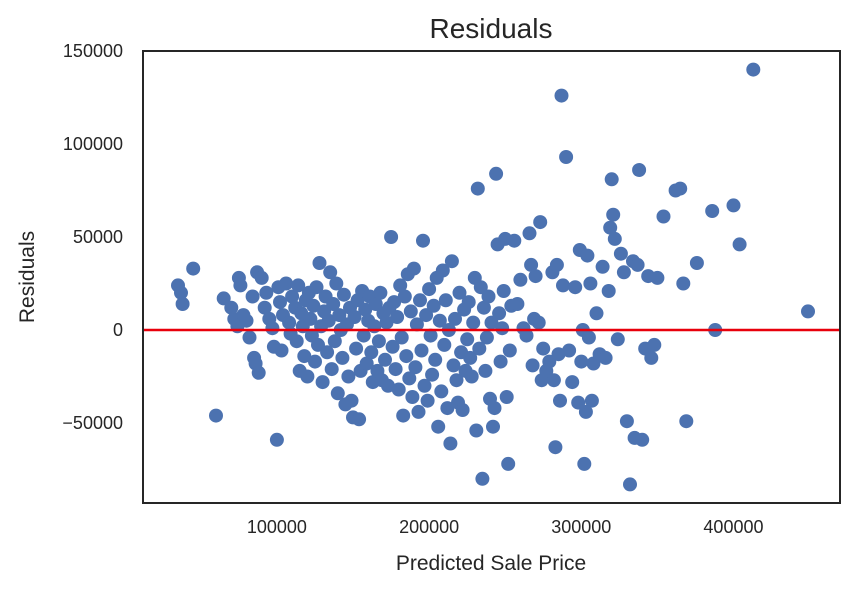  I want to click on x-tick-label: 400000, so click(733, 527).